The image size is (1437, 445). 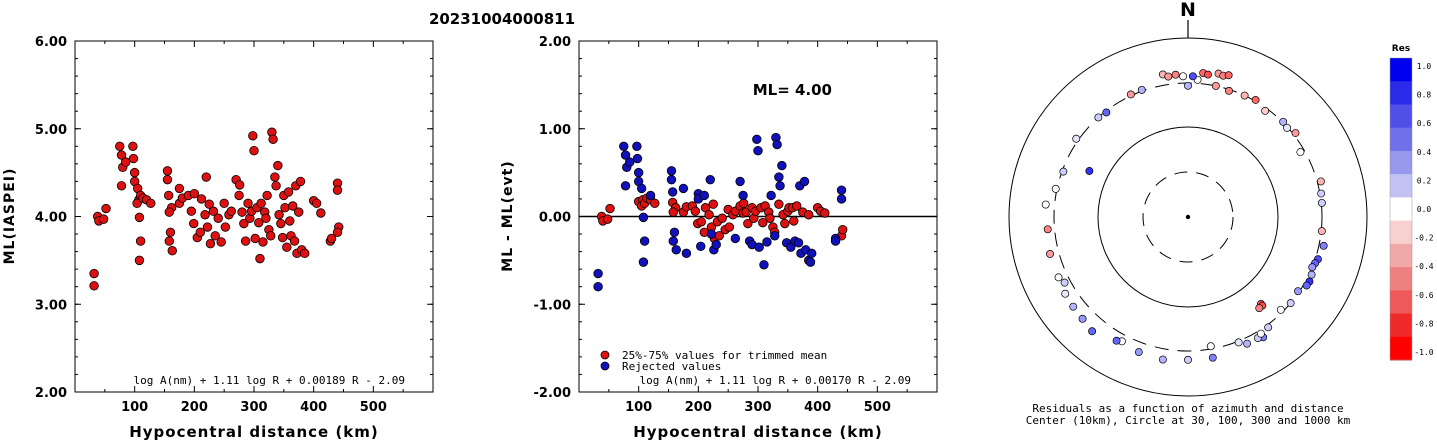 What do you see at coordinates (1423, 266) in the screenshot?
I see `colorbar-tick-label: -0.4` at bounding box center [1423, 266].